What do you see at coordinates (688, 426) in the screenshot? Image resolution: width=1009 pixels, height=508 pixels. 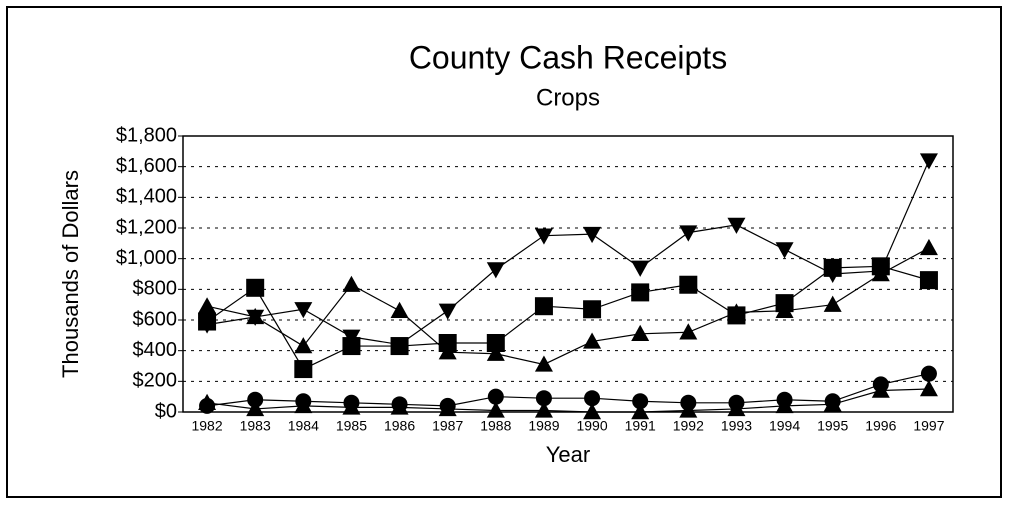 I see `x-tick-label: 1992` at bounding box center [688, 426].